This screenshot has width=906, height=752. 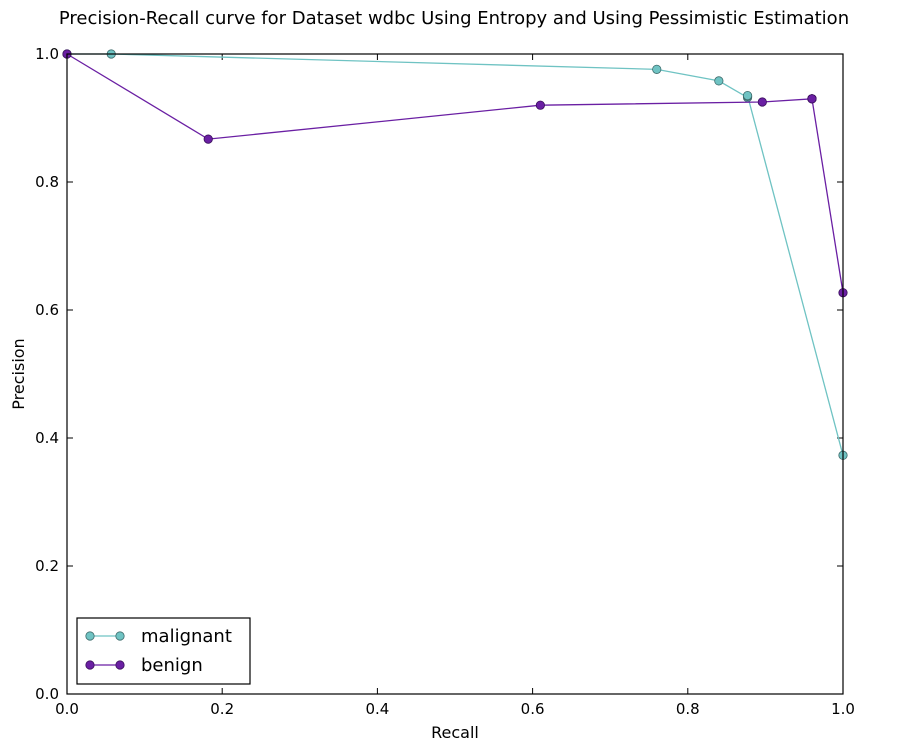 I want to click on x-tick-label: 0.0, so click(x=67, y=709).